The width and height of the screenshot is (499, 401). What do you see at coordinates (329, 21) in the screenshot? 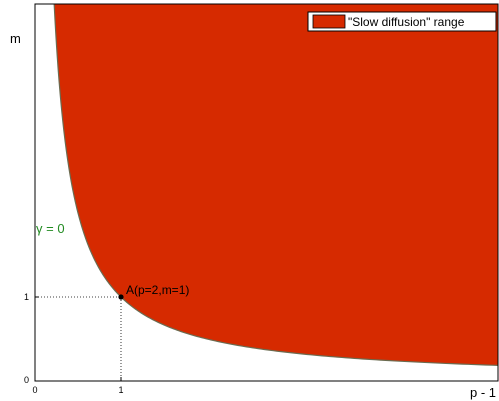
I see `legend-swatch` at bounding box center [329, 21].